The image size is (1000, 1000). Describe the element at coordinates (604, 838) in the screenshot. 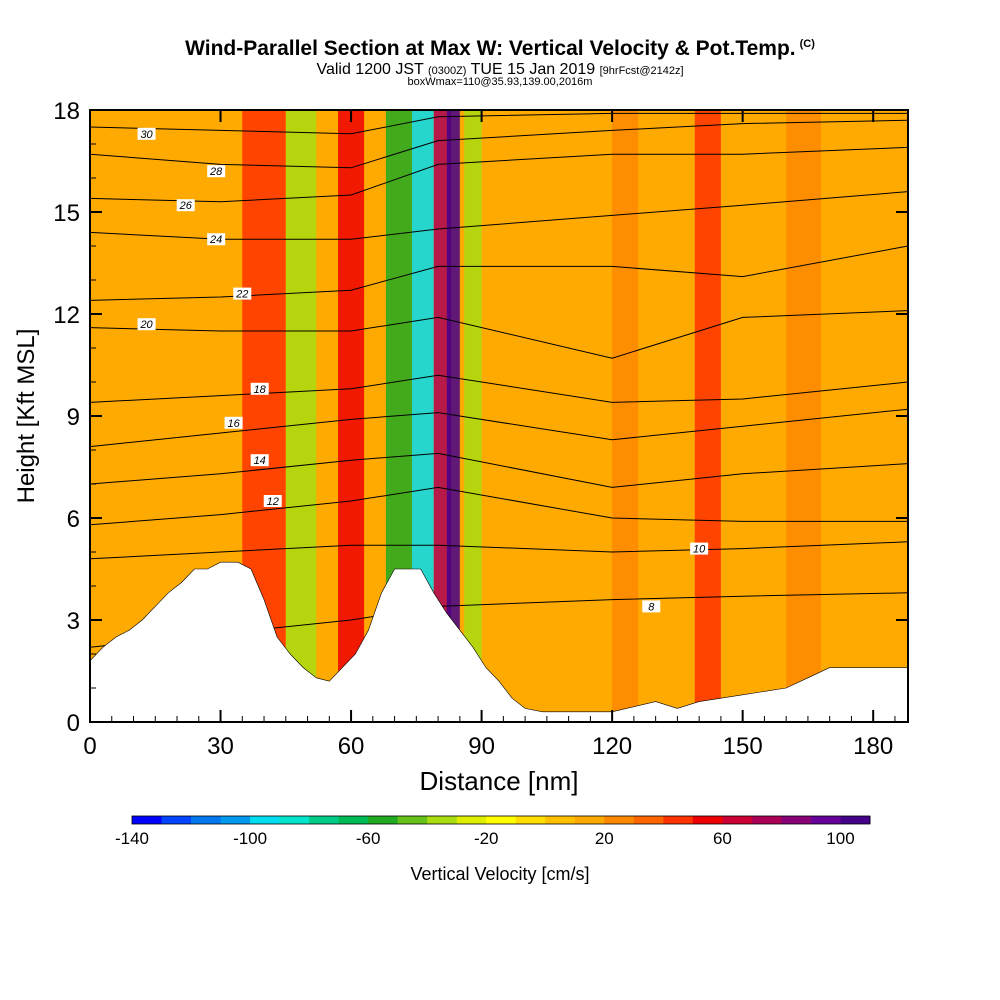

I see `colorbar-tick-20: 20` at that location.